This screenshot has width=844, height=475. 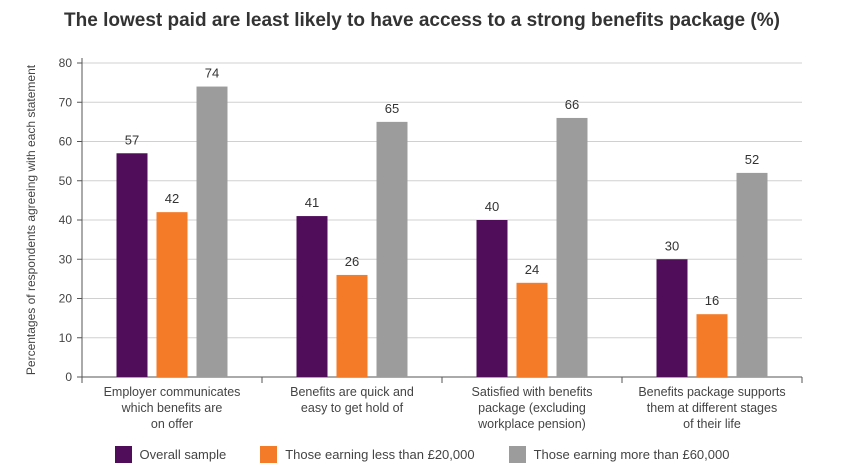 I want to click on x-tick-label: Benefits are quick and, so click(x=352, y=392).